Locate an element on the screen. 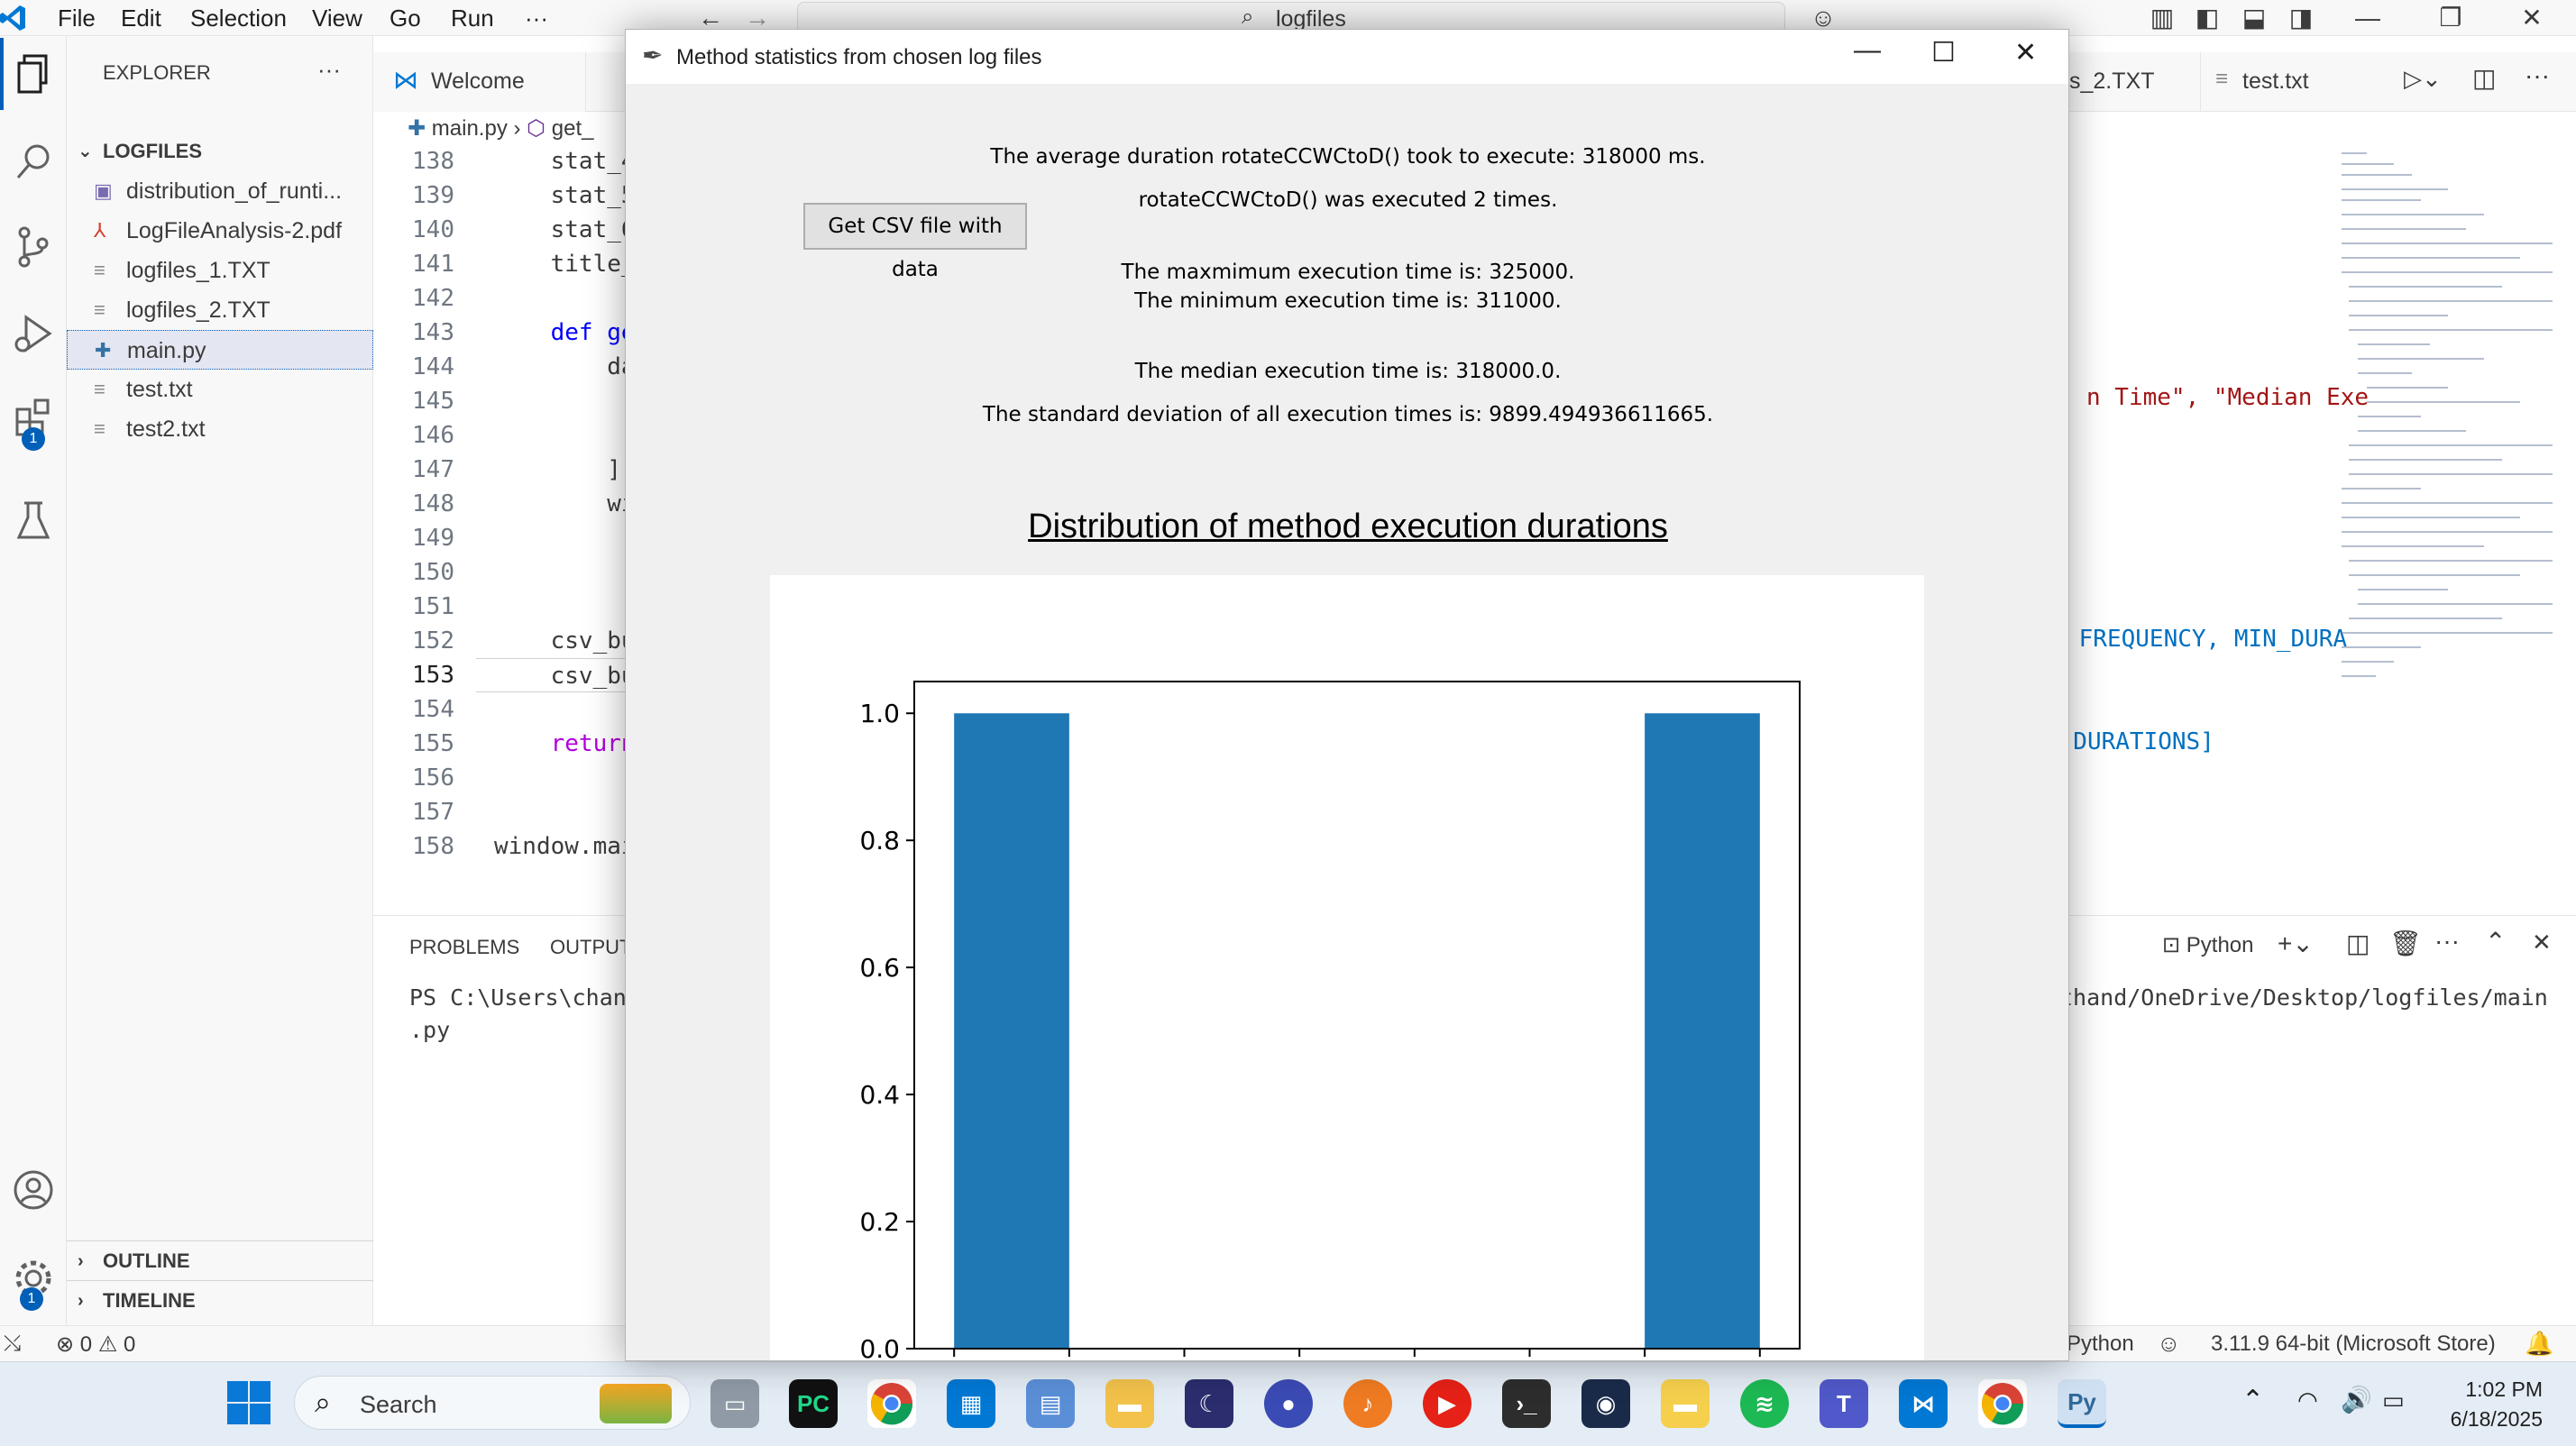 This screenshot has height=1446, width=2576. accounts-icon is located at coordinates (33, 1190).